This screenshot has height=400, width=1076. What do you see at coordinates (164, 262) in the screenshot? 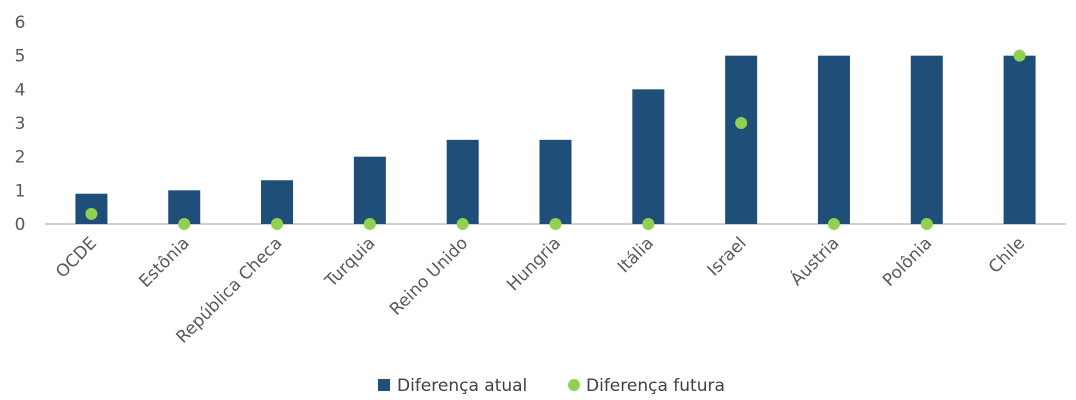
I see `x-tick-label: Estônia` at bounding box center [164, 262].